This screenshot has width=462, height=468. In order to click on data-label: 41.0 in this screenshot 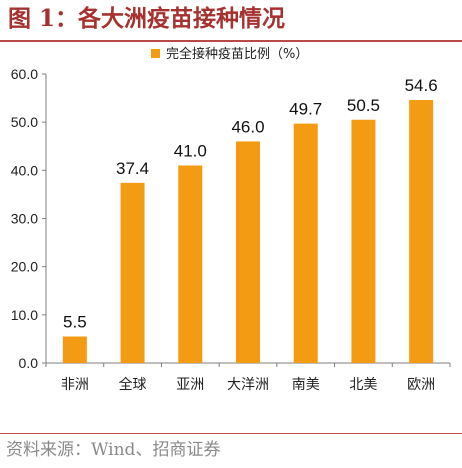, I will do `click(190, 151)`.